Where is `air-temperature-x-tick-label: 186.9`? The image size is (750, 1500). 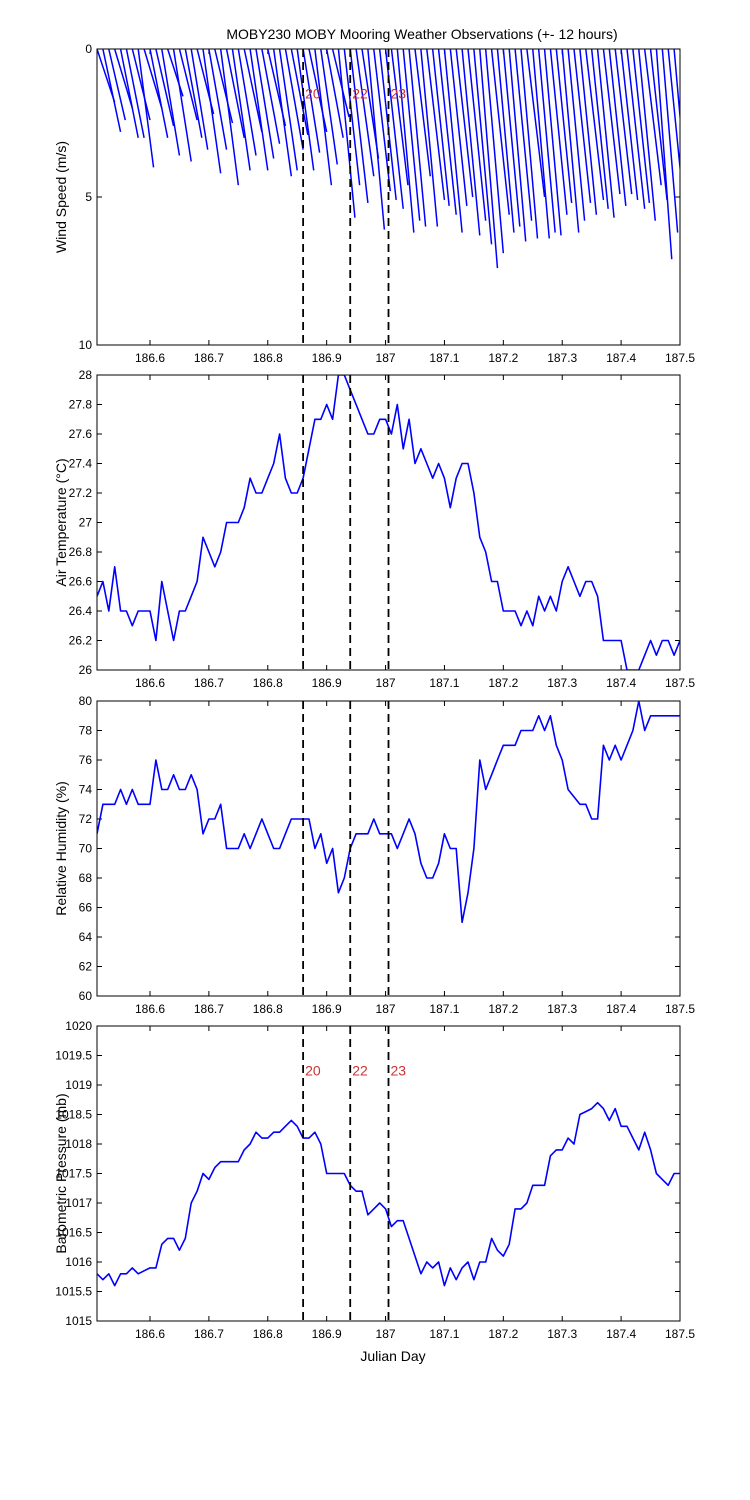
air-temperature-x-tick-label: 186.9 is located at coordinates (327, 683).